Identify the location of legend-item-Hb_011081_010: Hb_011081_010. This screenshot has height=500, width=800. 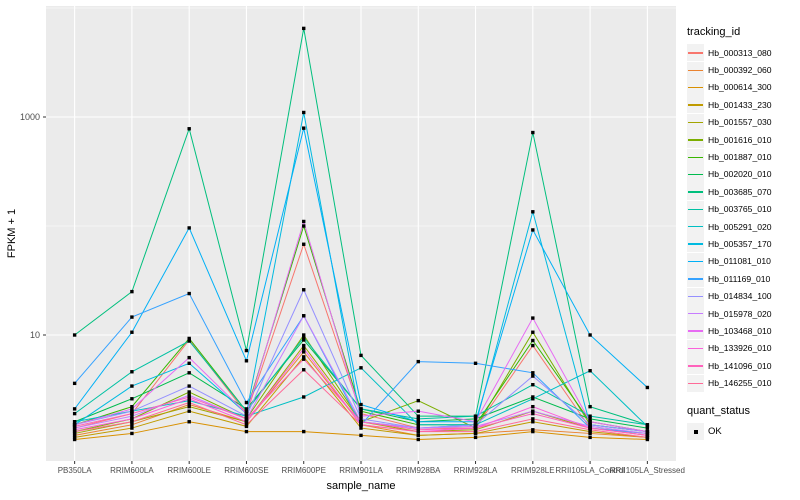
(743, 261).